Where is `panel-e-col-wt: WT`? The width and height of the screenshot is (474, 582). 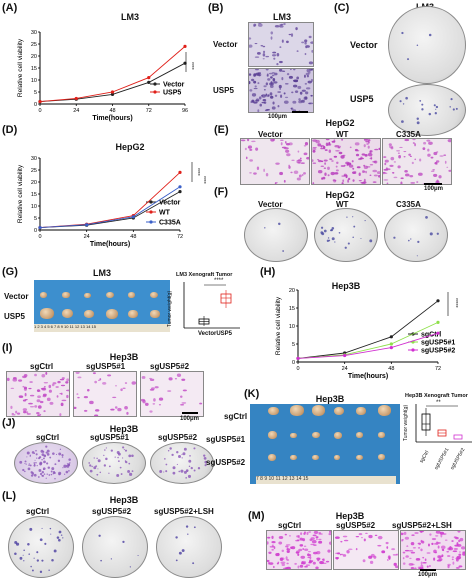
panel-e-col-wt: WT is located at coordinates (342, 134).